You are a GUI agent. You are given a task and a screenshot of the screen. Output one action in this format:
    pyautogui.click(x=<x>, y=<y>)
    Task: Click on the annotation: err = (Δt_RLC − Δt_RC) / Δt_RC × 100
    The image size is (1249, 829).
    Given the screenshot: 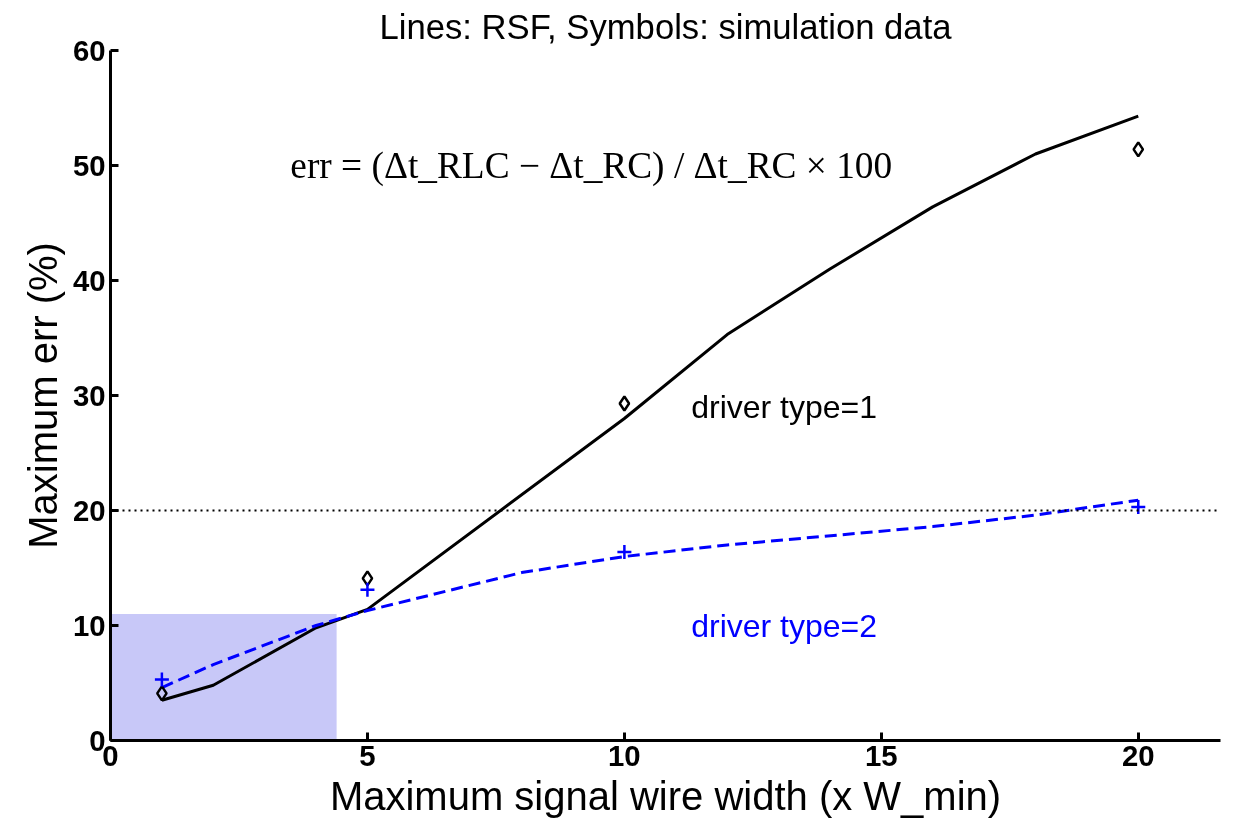 What is the action you would take?
    pyautogui.click(x=591, y=166)
    